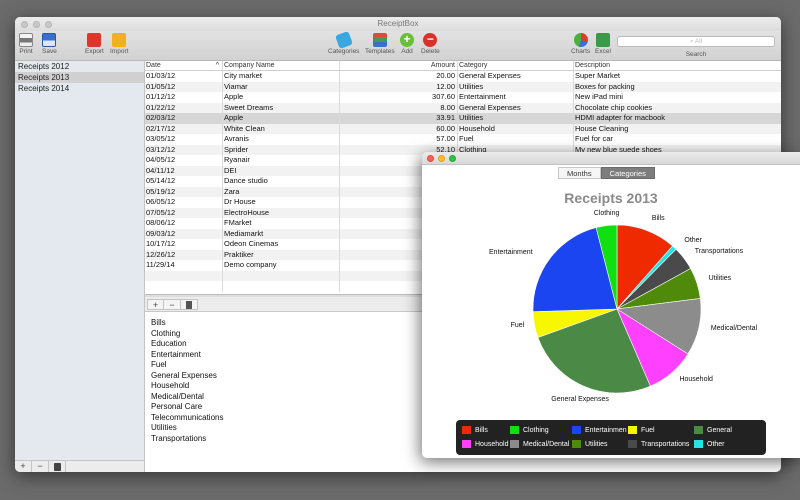 The image size is (800, 500). I want to click on contacts-button, so click(57, 466).